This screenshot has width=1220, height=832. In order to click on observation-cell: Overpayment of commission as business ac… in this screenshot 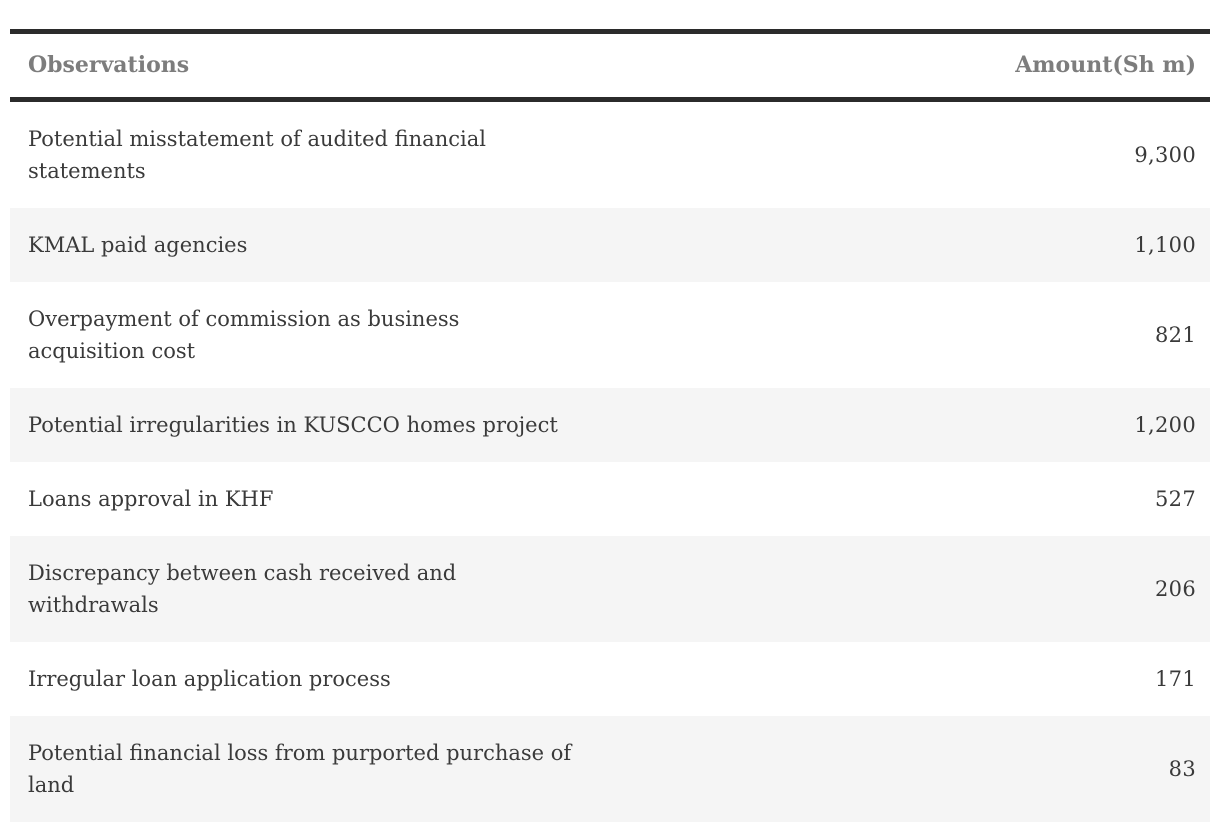, I will do `click(448, 335)`.